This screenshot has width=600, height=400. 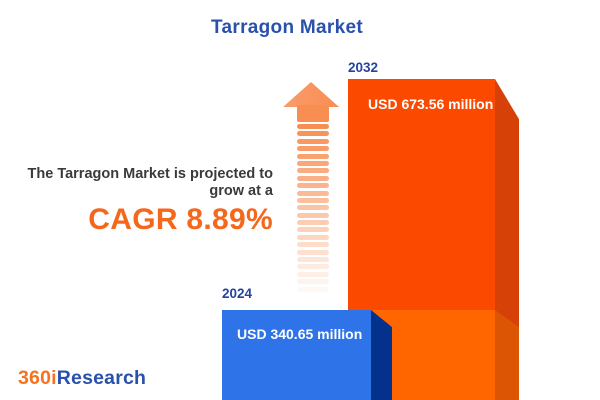 What do you see at coordinates (300, 334) in the screenshot?
I see `bar-2024-value-label: USD 340.65 million` at bounding box center [300, 334].